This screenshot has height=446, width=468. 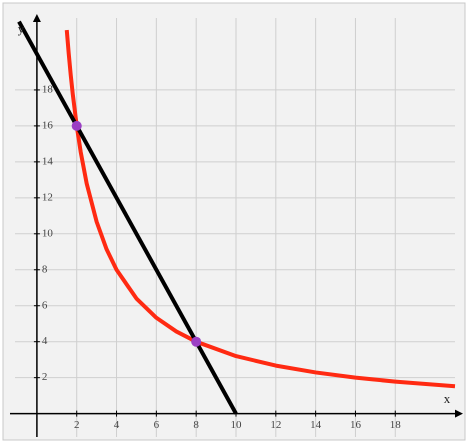 What do you see at coordinates (316, 425) in the screenshot?
I see `x-tick-label: 14` at bounding box center [316, 425].